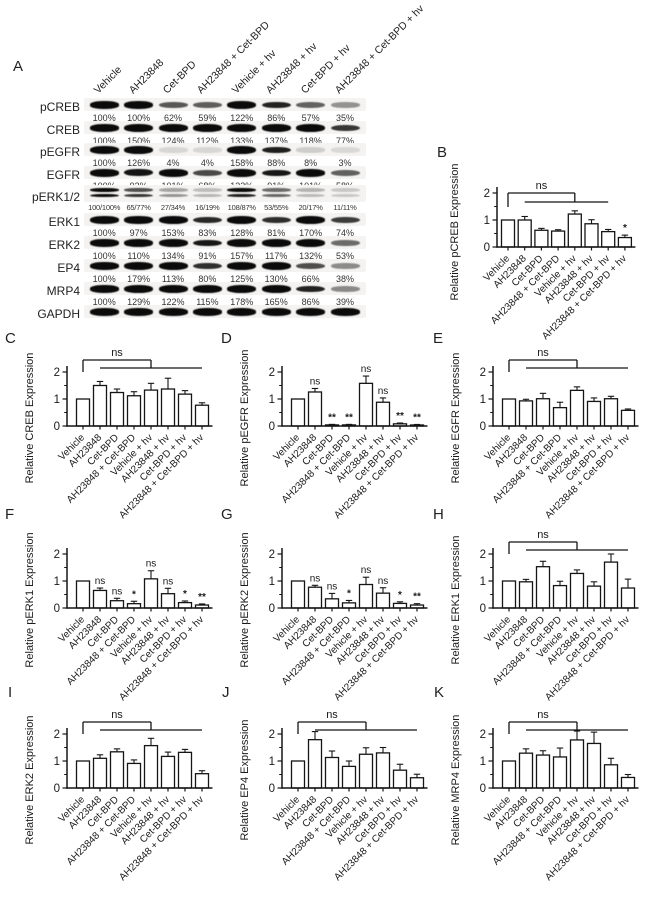 The image size is (650, 899). Describe the element at coordinates (456, 599) in the screenshot. I see `y-axis-label: Relative ERK1 Expression` at that location.